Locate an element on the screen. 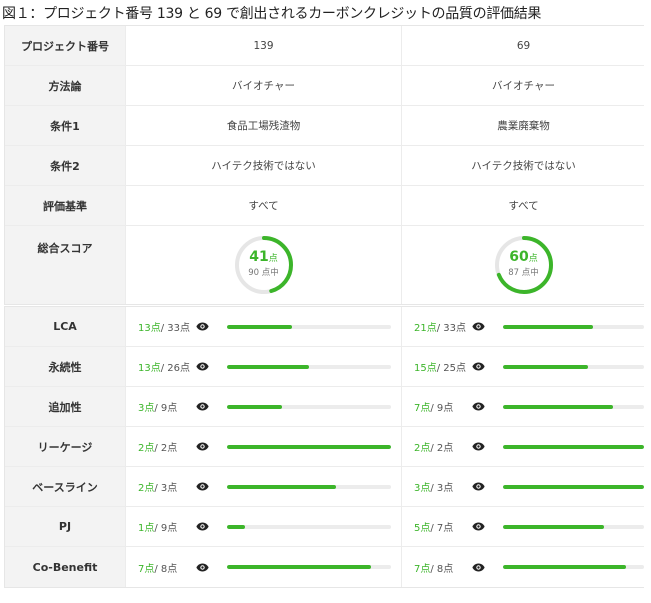 This screenshot has height=603, width=651. table-row: 条件1 食品工場残渣物 農業廃棄物 is located at coordinates (325, 126).